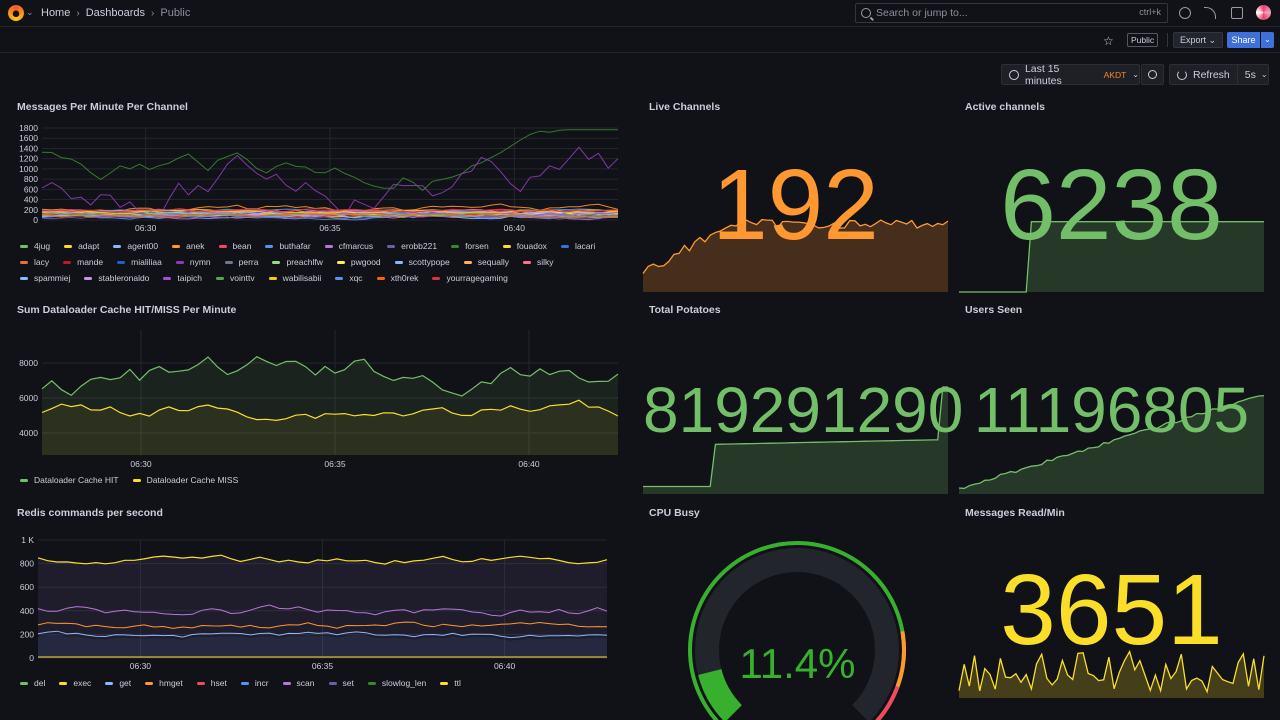 The width and height of the screenshot is (1280, 720). I want to click on legend-item: anek, so click(188, 246).